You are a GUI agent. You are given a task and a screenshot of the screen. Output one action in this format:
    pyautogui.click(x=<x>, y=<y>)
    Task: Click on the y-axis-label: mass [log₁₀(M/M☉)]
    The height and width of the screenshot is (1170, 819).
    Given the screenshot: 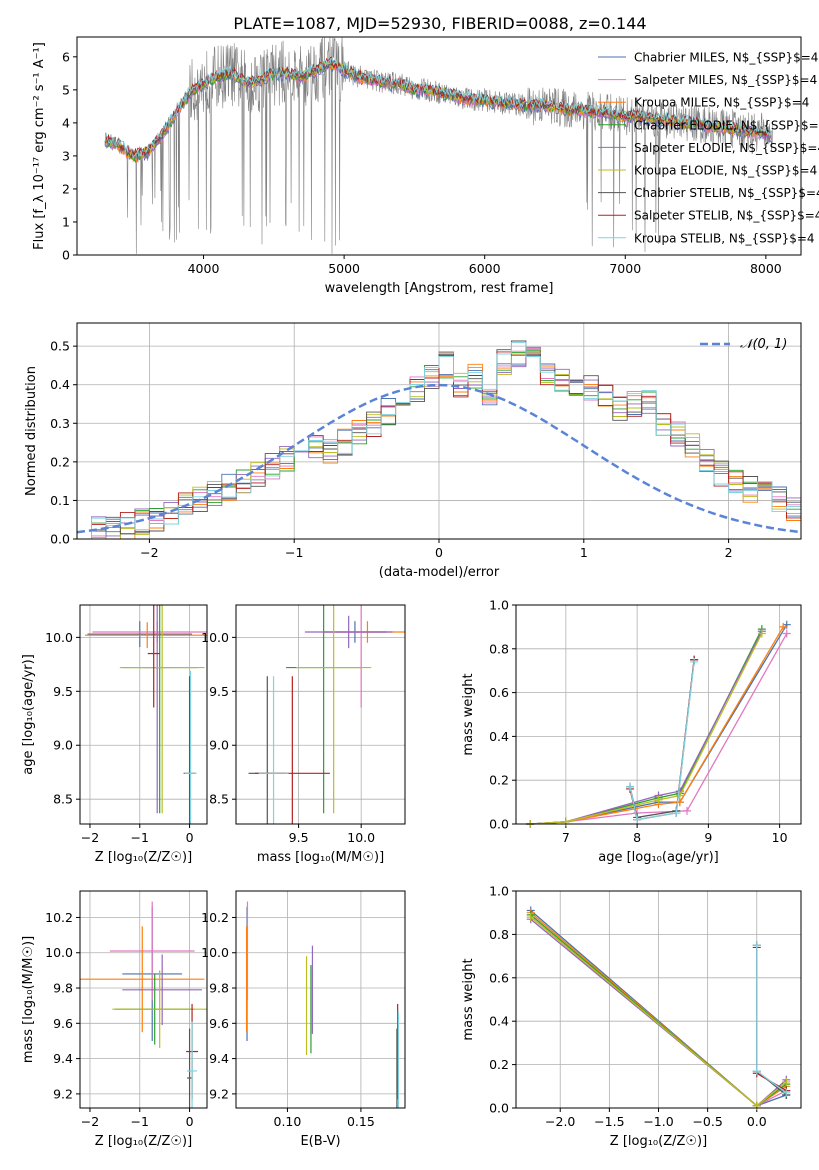 What is the action you would take?
    pyautogui.click(x=28, y=999)
    